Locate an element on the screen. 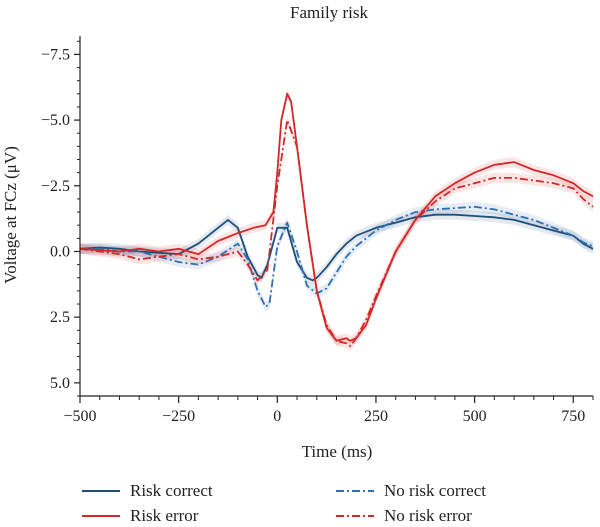 The width and height of the screenshot is (600, 527). legend-label: Risk error is located at coordinates (164, 515).